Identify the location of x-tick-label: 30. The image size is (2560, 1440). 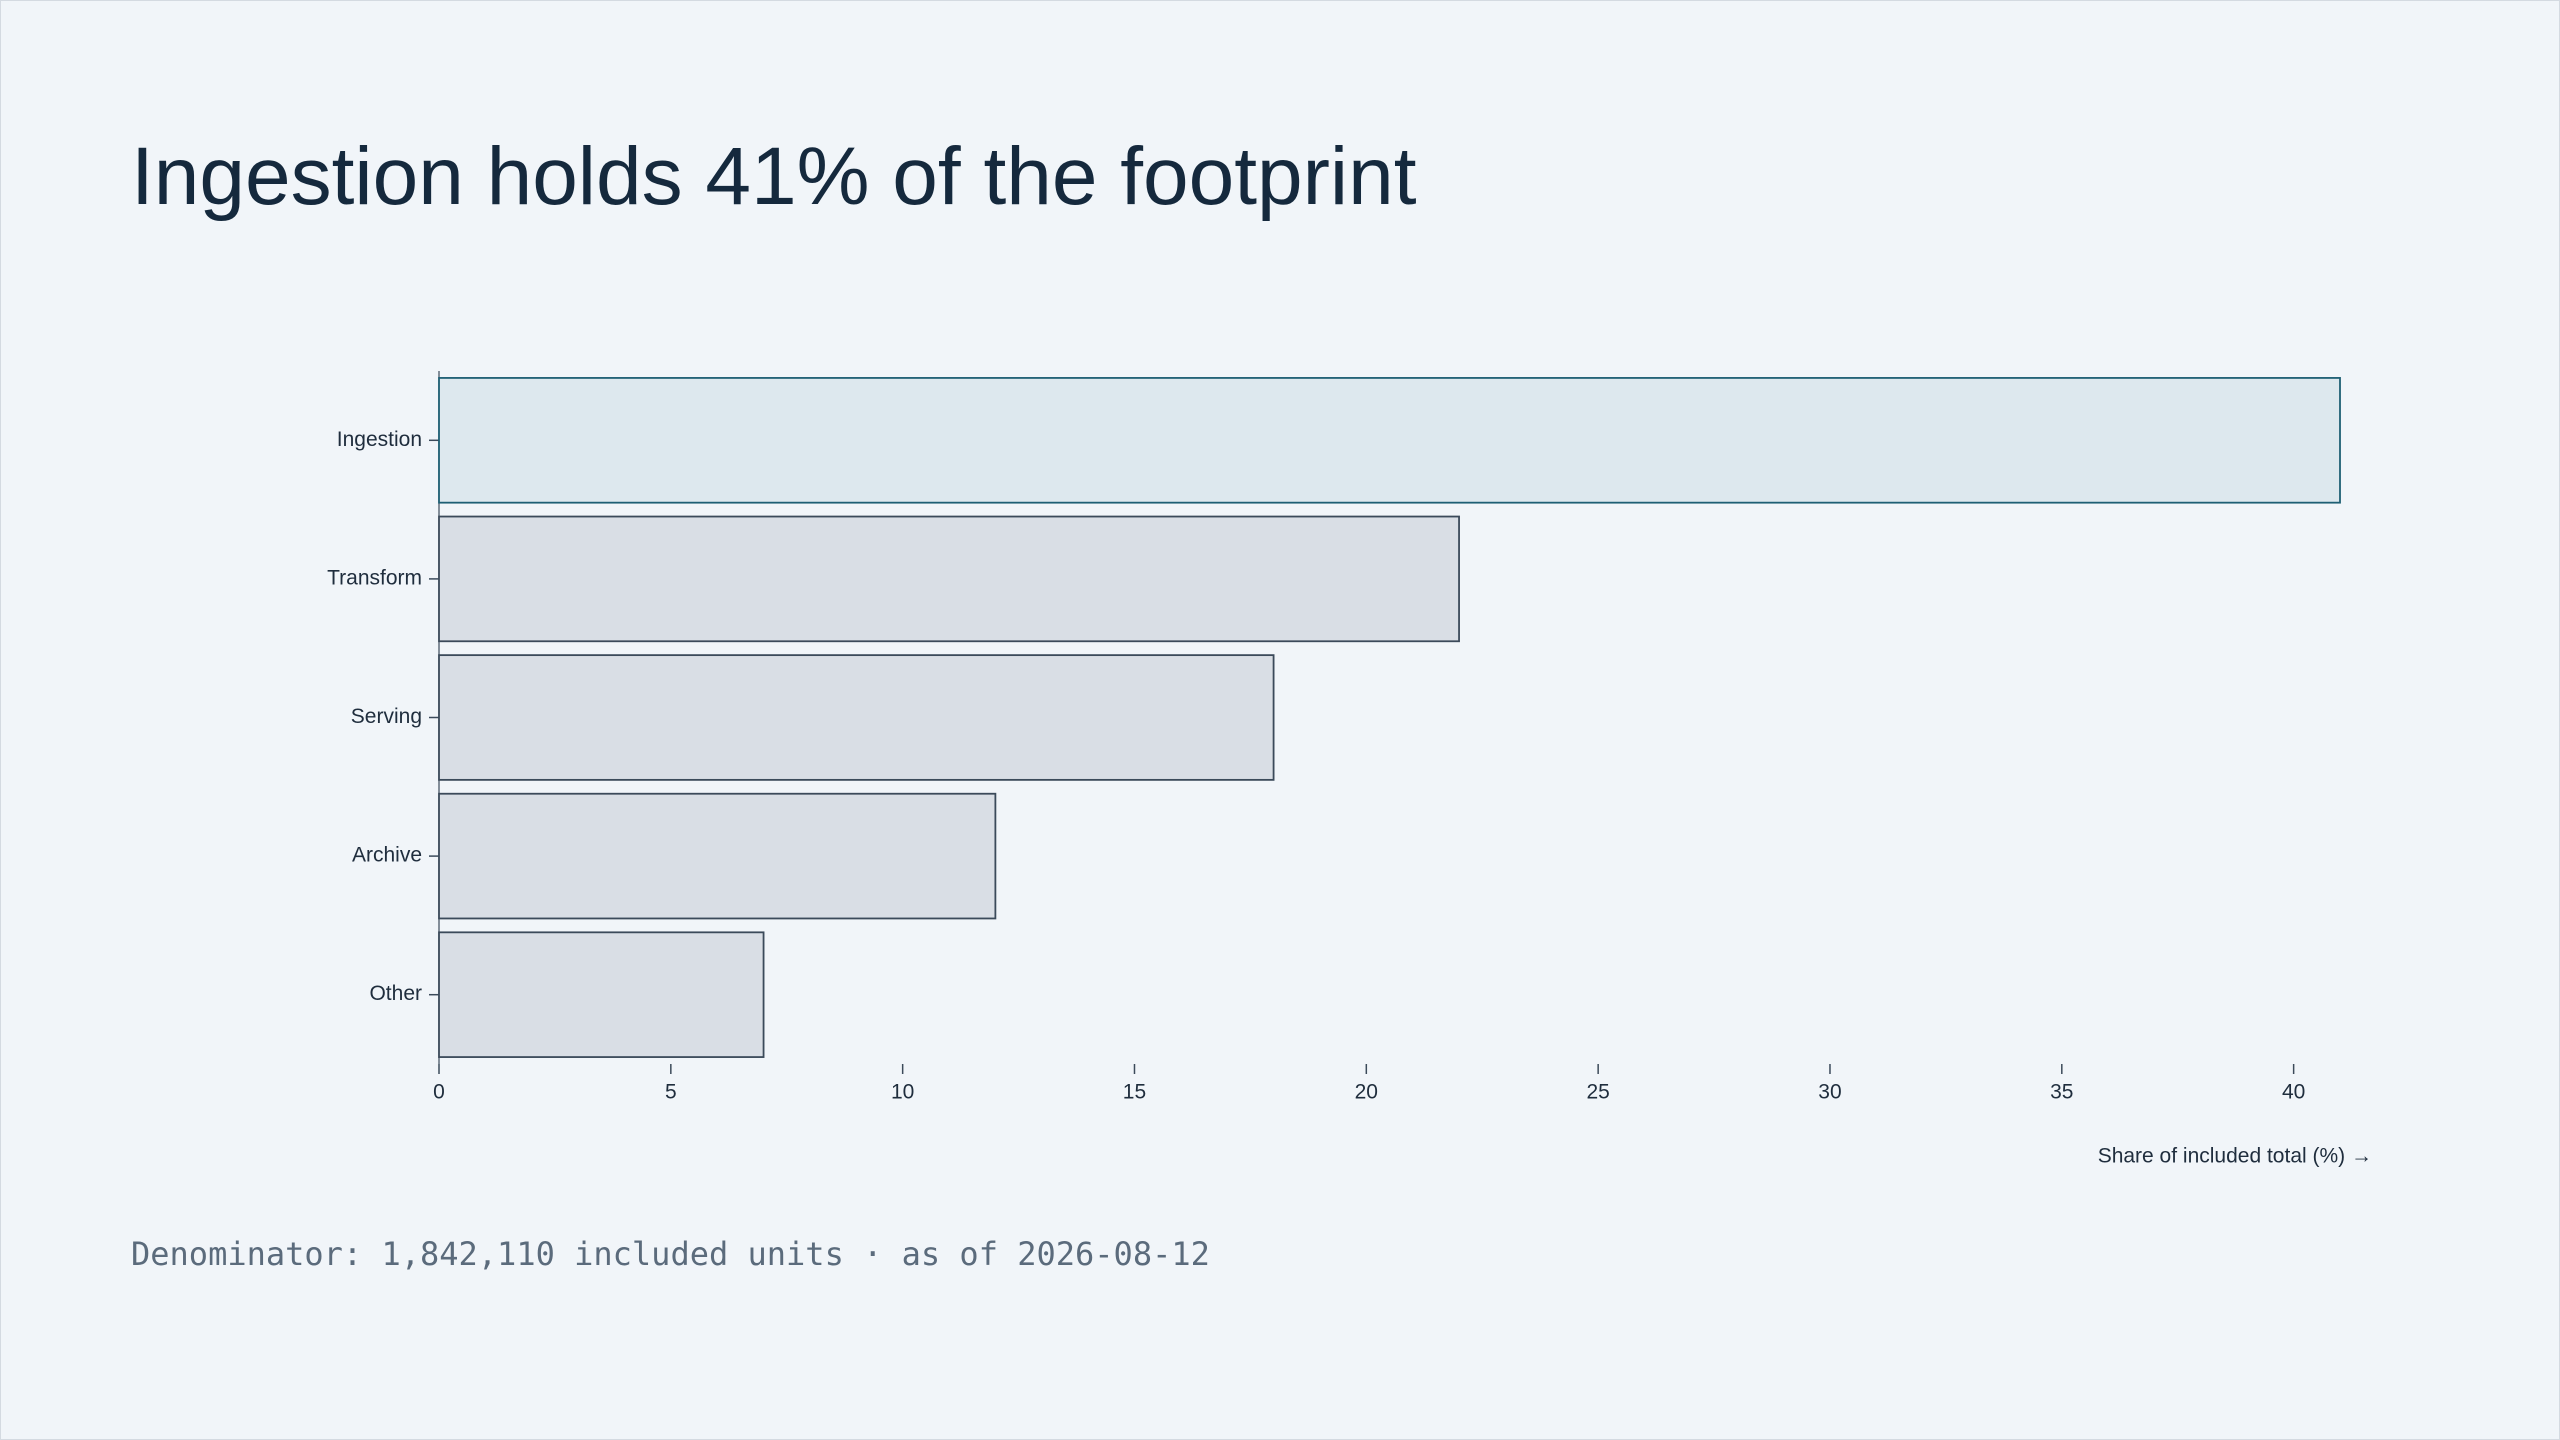
(1829, 1092).